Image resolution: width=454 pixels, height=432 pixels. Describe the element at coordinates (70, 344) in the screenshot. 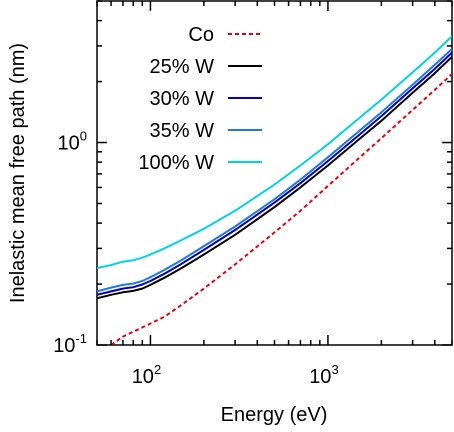

I see `y-tick-label: 10⁻¹` at that location.